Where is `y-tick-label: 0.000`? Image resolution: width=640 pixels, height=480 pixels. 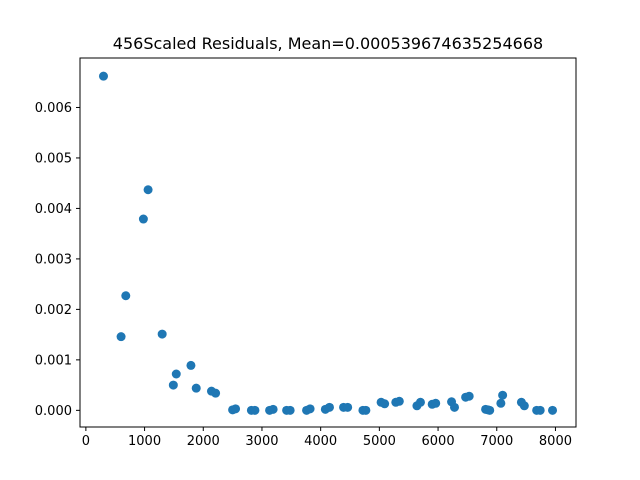
y-tick-label: 0.000 is located at coordinates (53, 411).